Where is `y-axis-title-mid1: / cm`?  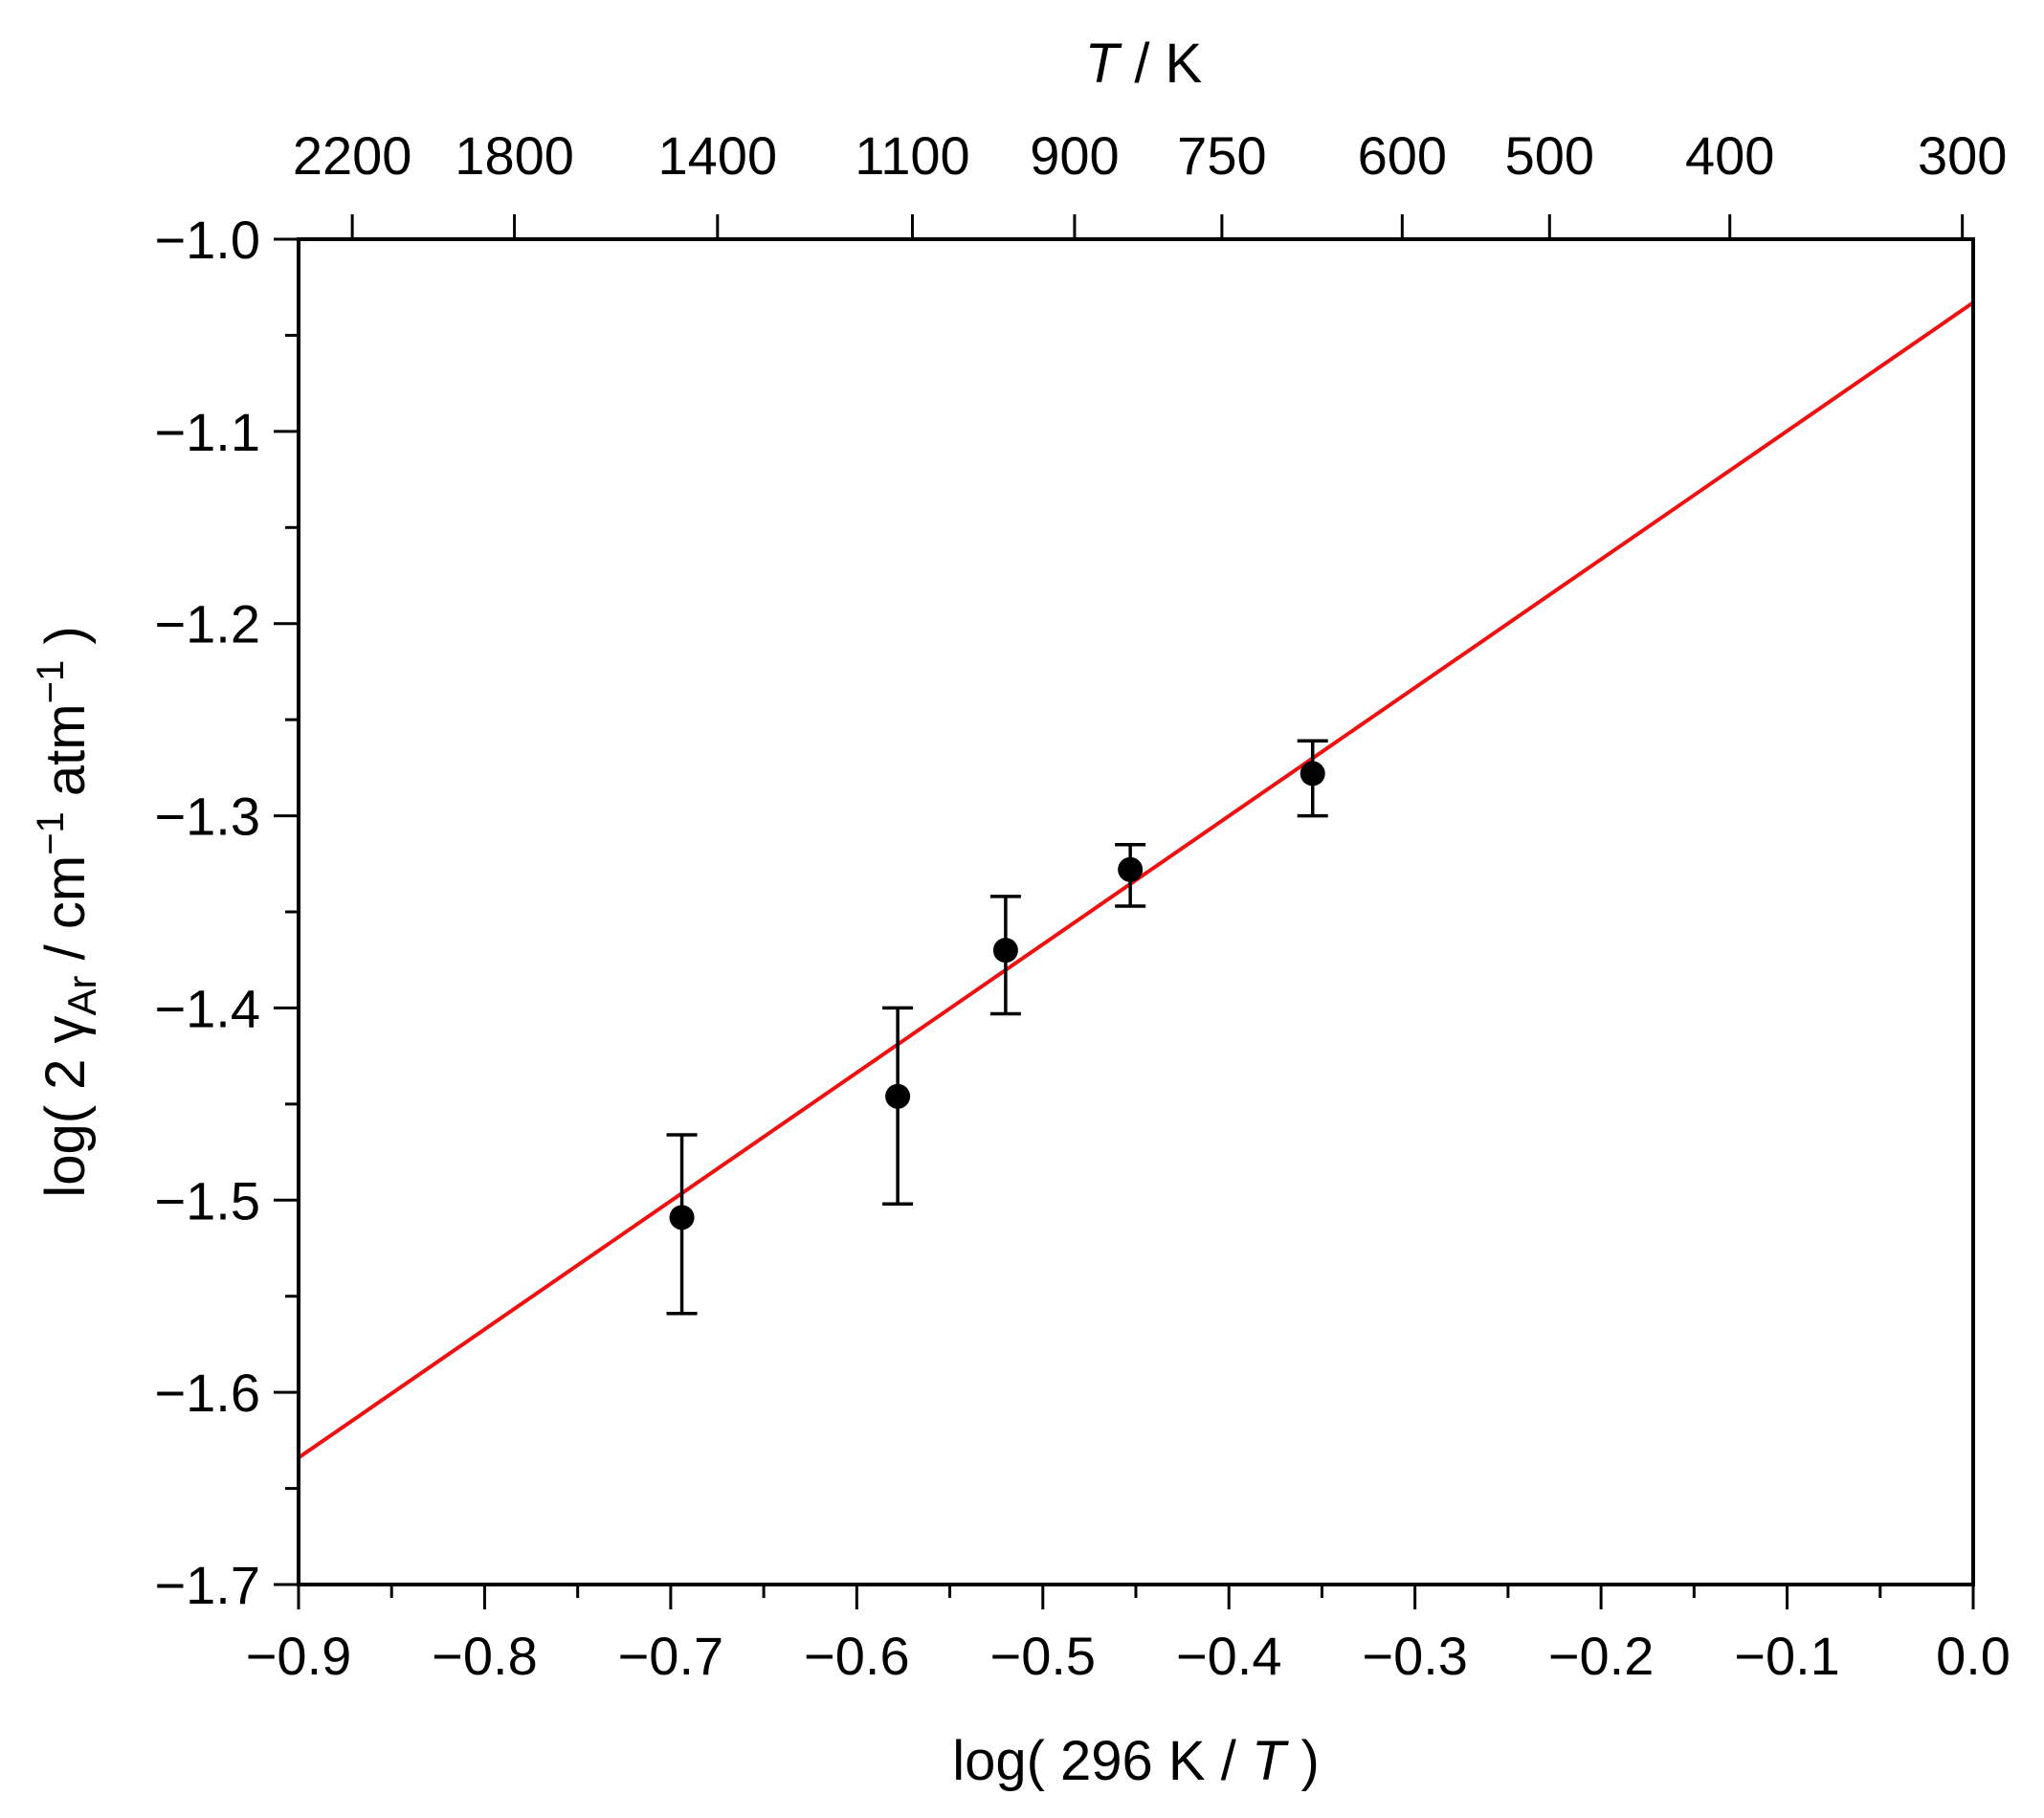
y-axis-title-mid1: / cm is located at coordinates (65, 915).